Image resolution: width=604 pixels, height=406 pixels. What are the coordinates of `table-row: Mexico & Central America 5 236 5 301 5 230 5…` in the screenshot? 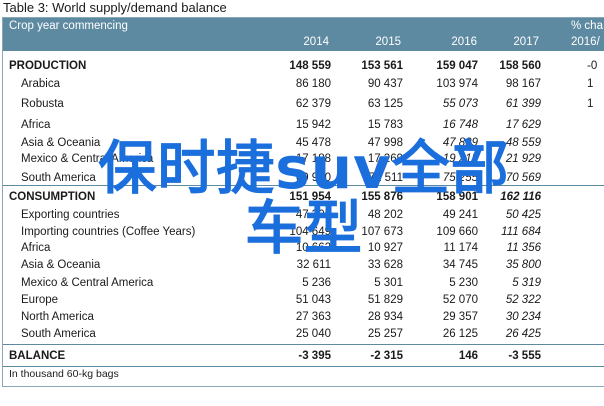 It's located at (303, 283).